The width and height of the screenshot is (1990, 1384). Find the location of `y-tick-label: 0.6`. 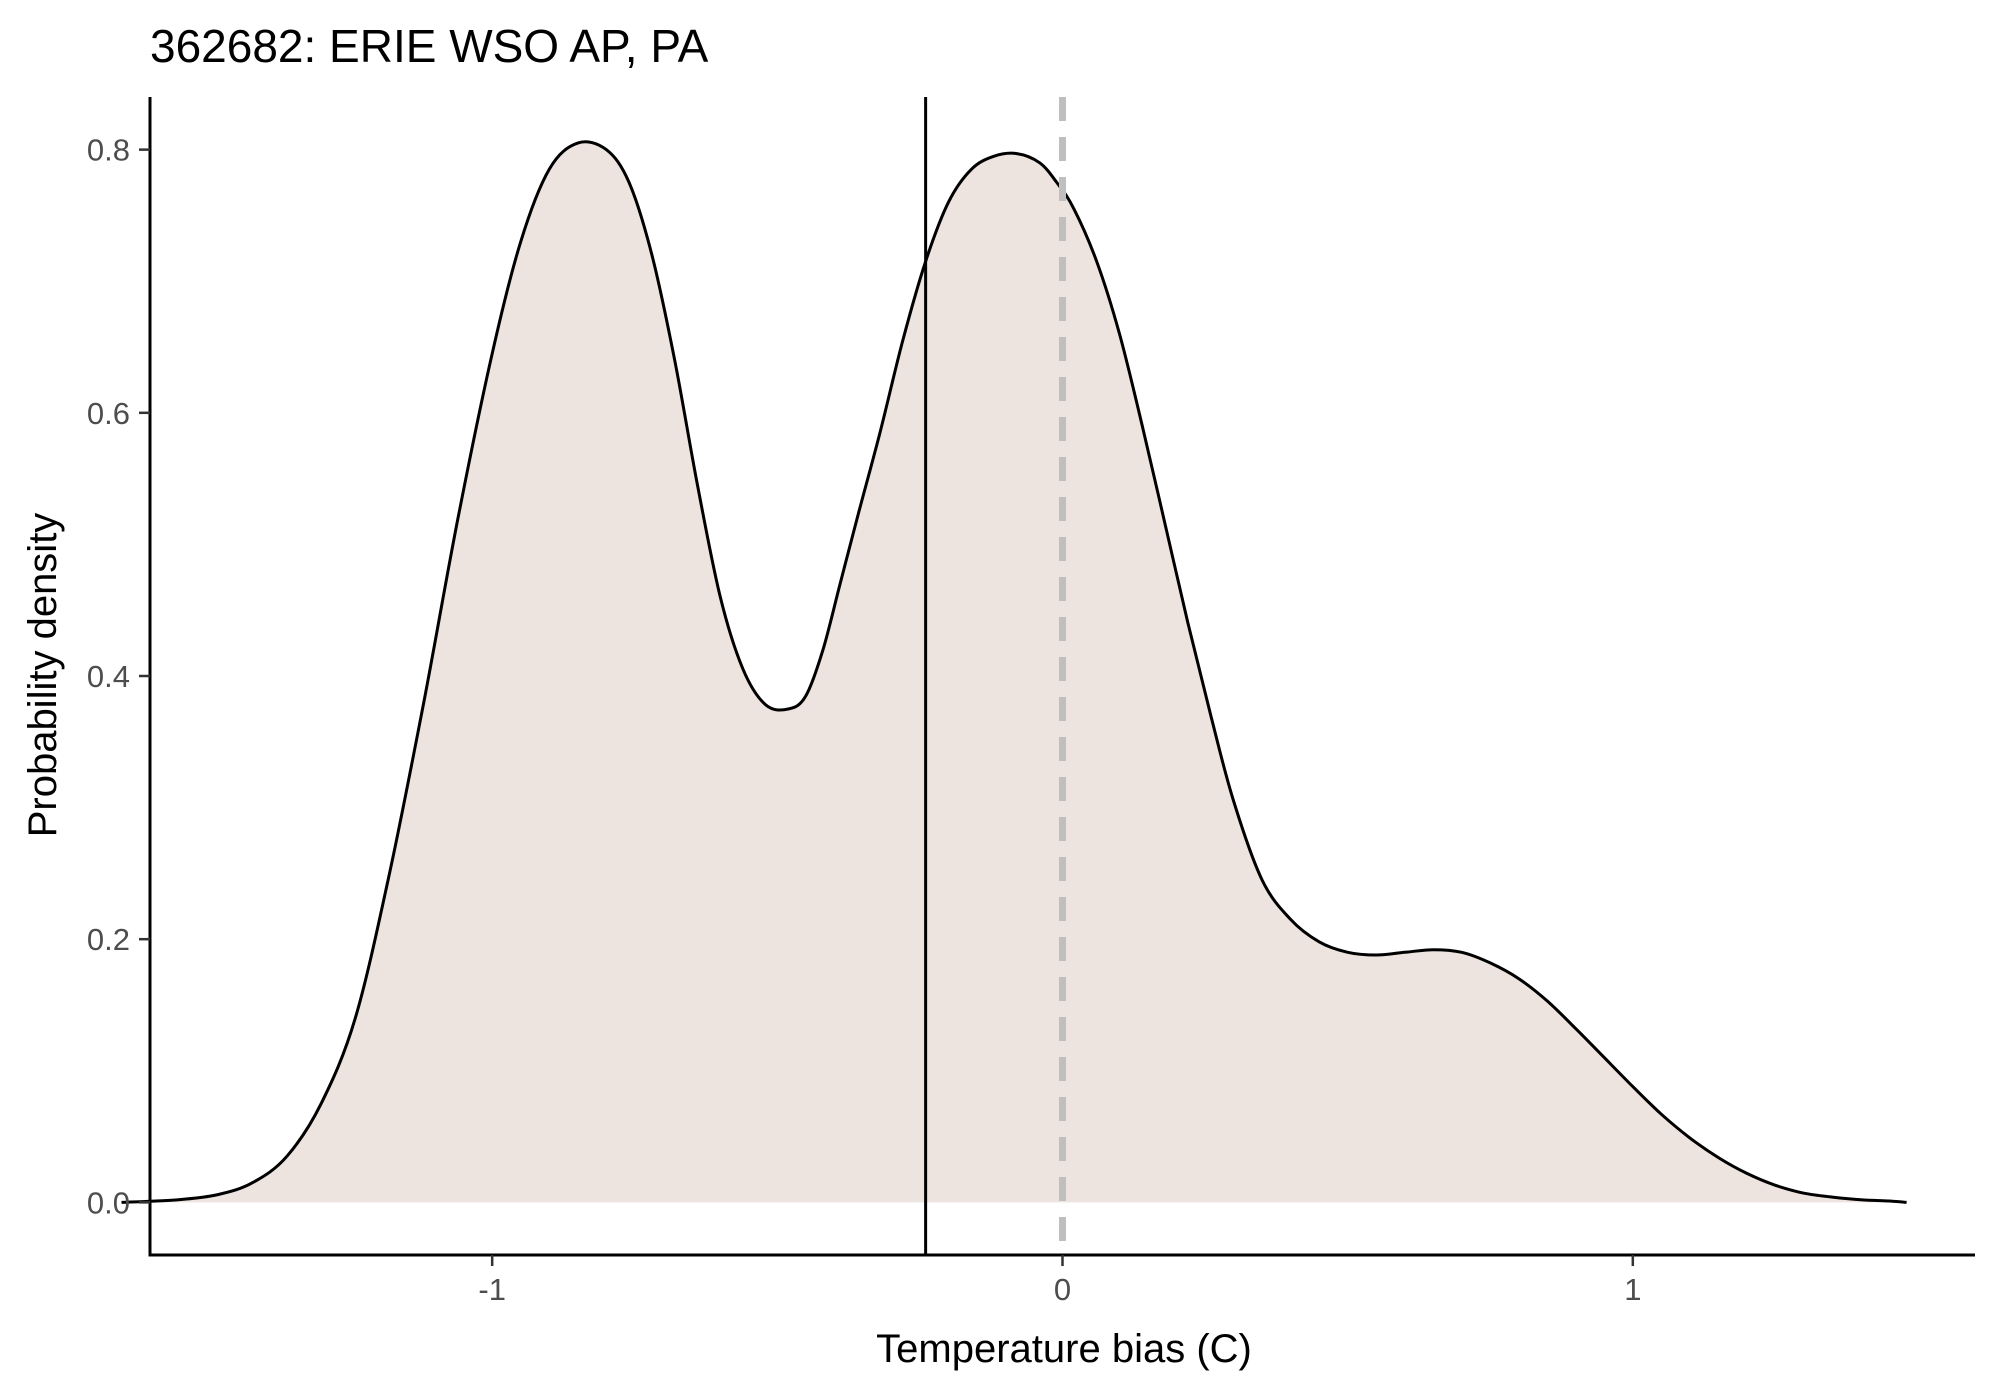

y-tick-label: 0.6 is located at coordinates (108, 413).